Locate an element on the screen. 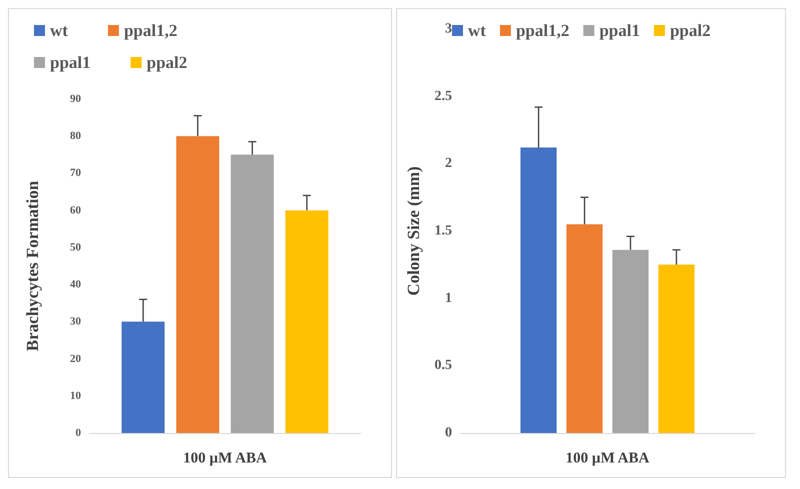 This screenshot has width=800, height=489. y-tick-label: 70 is located at coordinates (76, 173).